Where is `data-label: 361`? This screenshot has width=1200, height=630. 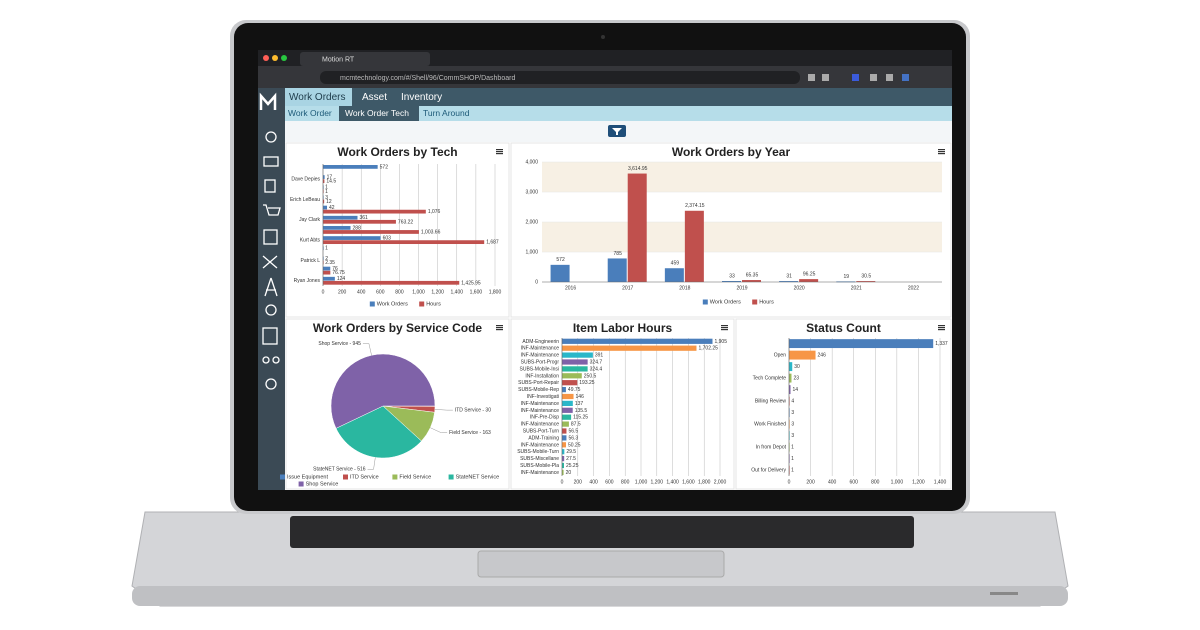 data-label: 361 is located at coordinates (363, 218).